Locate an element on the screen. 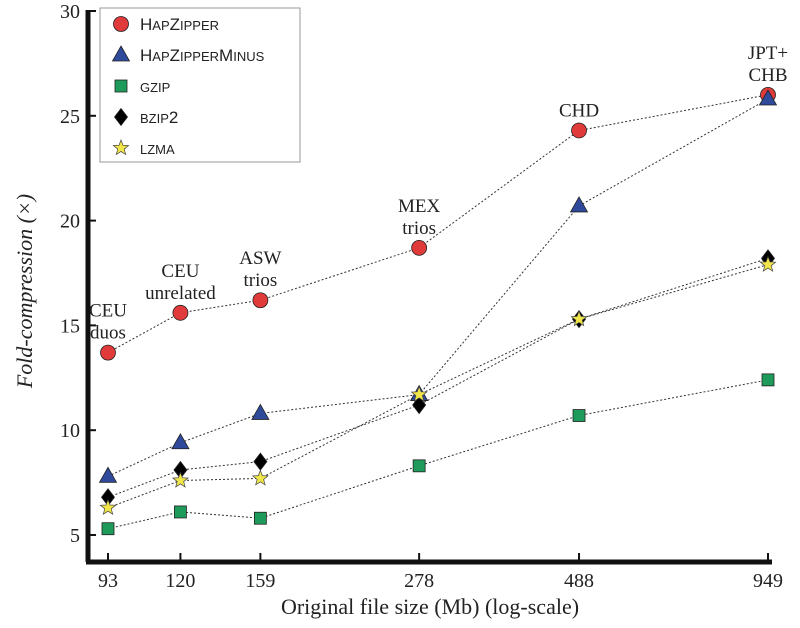  legend-box is located at coordinates (200, 85).